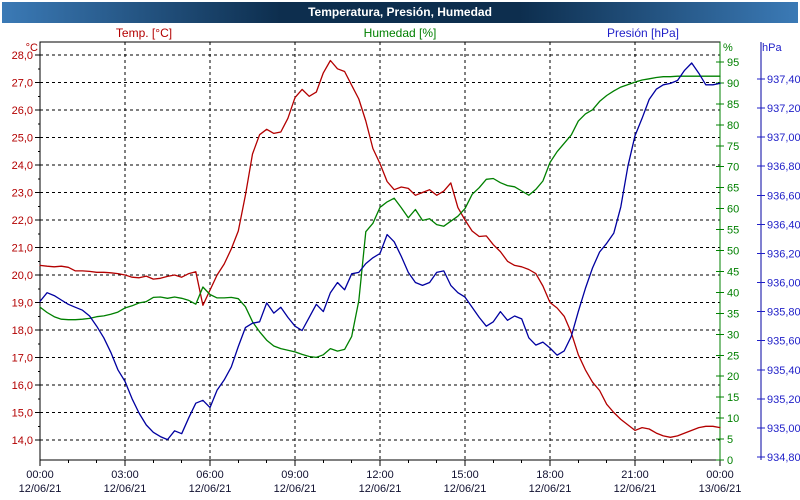 Image resolution: width=800 pixels, height=500 pixels. What do you see at coordinates (733, 231) in the screenshot?
I see `humidity-tick-label: 55` at bounding box center [733, 231].